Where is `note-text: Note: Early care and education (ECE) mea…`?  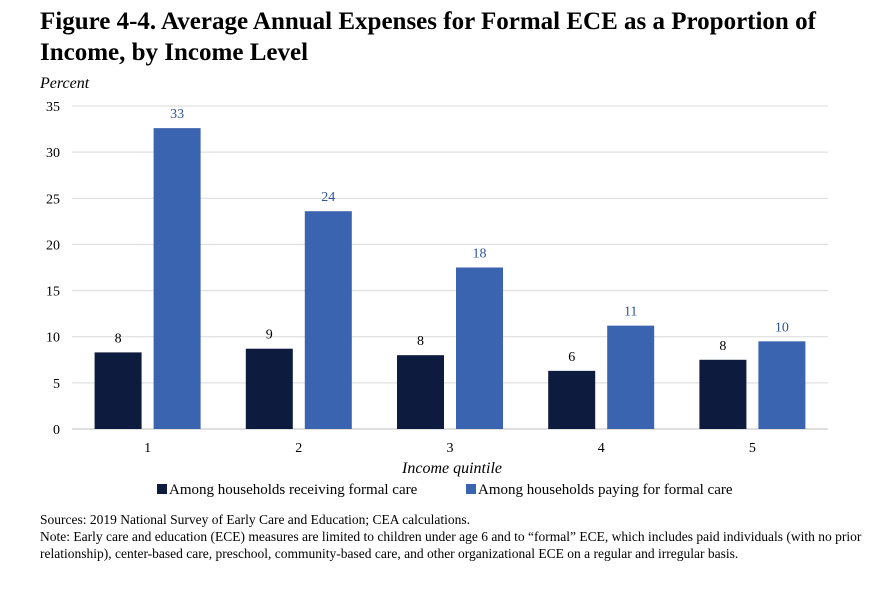
note-text: Note: Early care and education (ECE) mea… is located at coordinates (451, 545).